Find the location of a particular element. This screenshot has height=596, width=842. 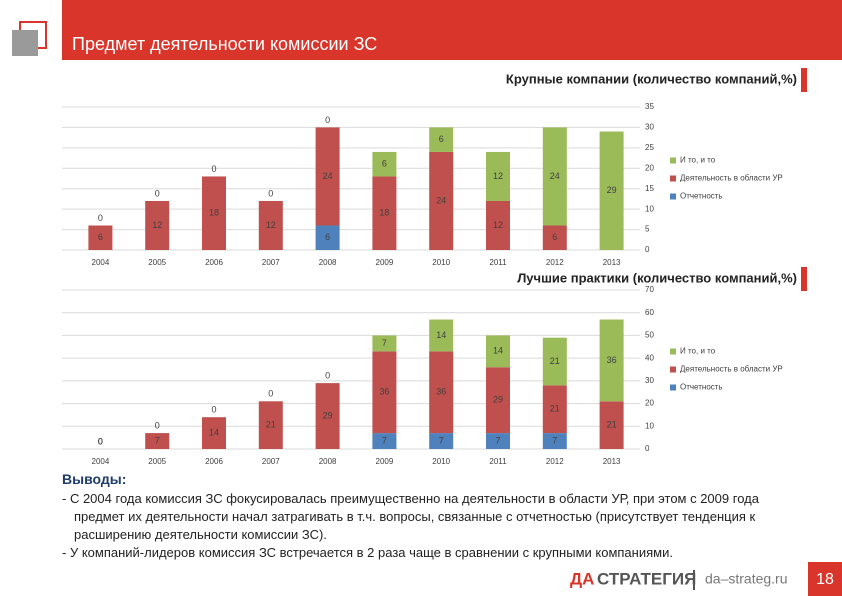

chart-title: Лучшие практики (количество компаний,%) is located at coordinates (657, 277).